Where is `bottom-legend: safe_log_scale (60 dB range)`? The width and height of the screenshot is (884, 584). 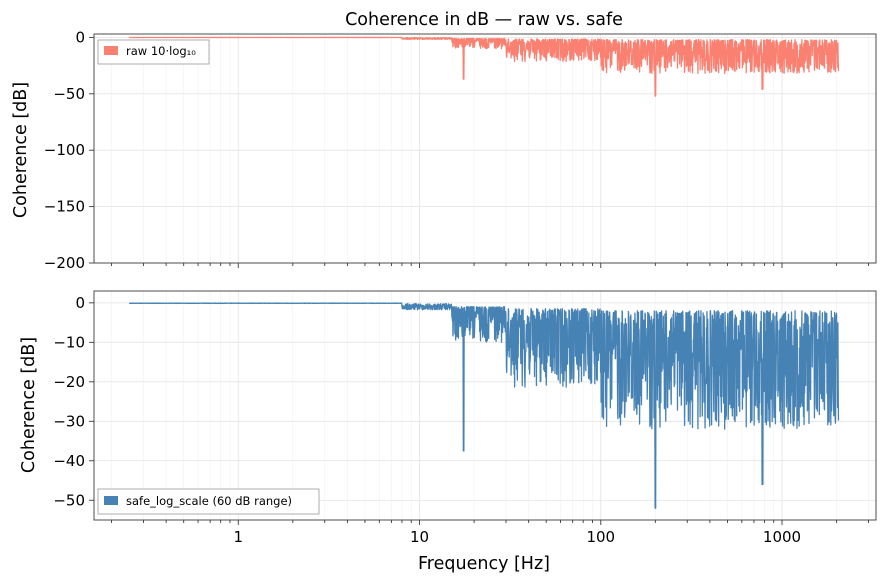
bottom-legend: safe_log_scale (60 dB range) is located at coordinates (208, 501).